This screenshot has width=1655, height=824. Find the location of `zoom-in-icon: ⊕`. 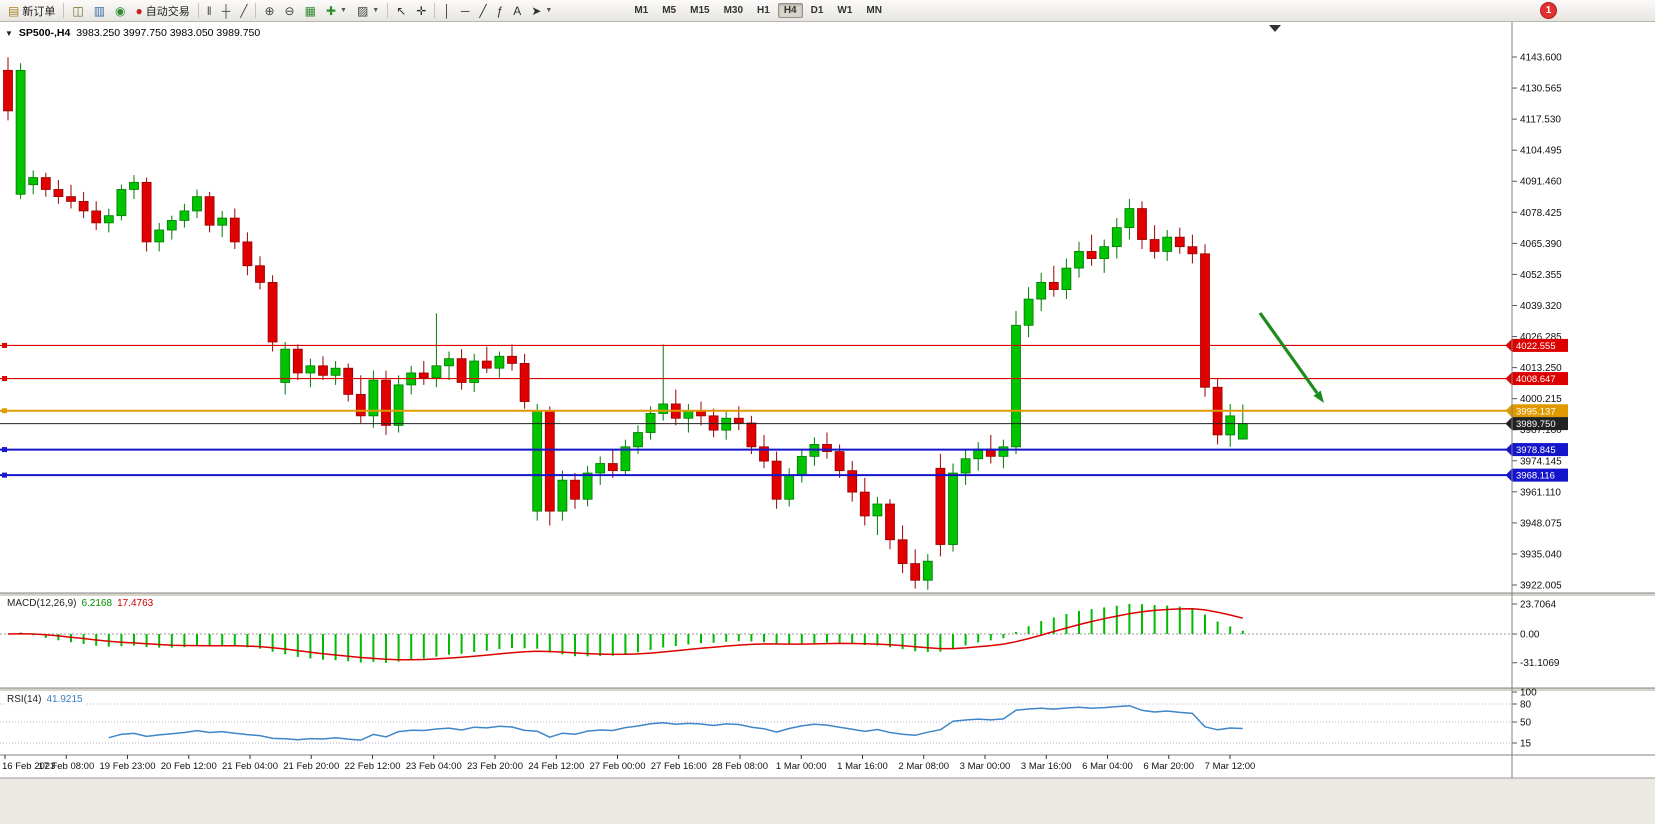

zoom-in-icon: ⊕ is located at coordinates (269, 11).